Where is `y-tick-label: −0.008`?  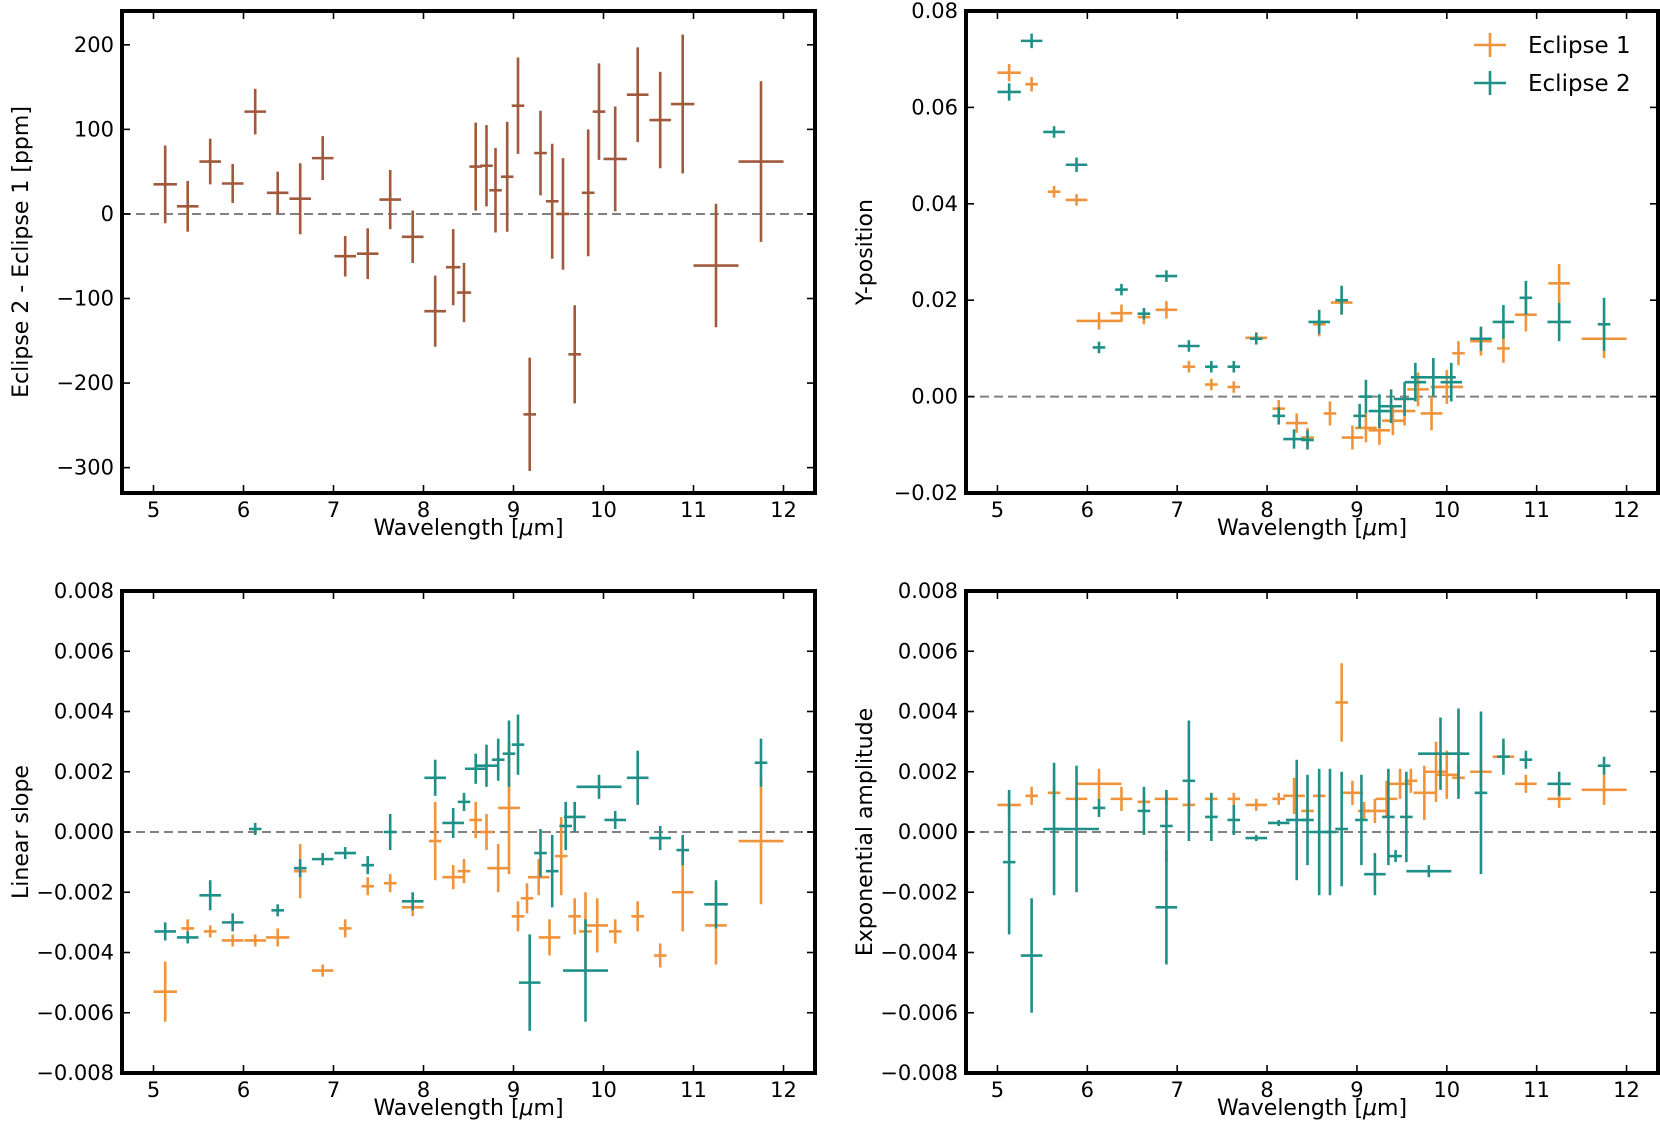
y-tick-label: −0.008 is located at coordinates (75, 1073).